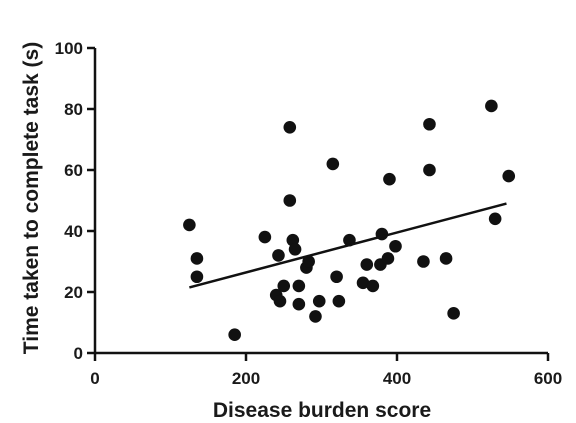 This screenshot has height=423, width=576. Describe the element at coordinates (73, 292) in the screenshot. I see `y-tick-label: 20` at that location.